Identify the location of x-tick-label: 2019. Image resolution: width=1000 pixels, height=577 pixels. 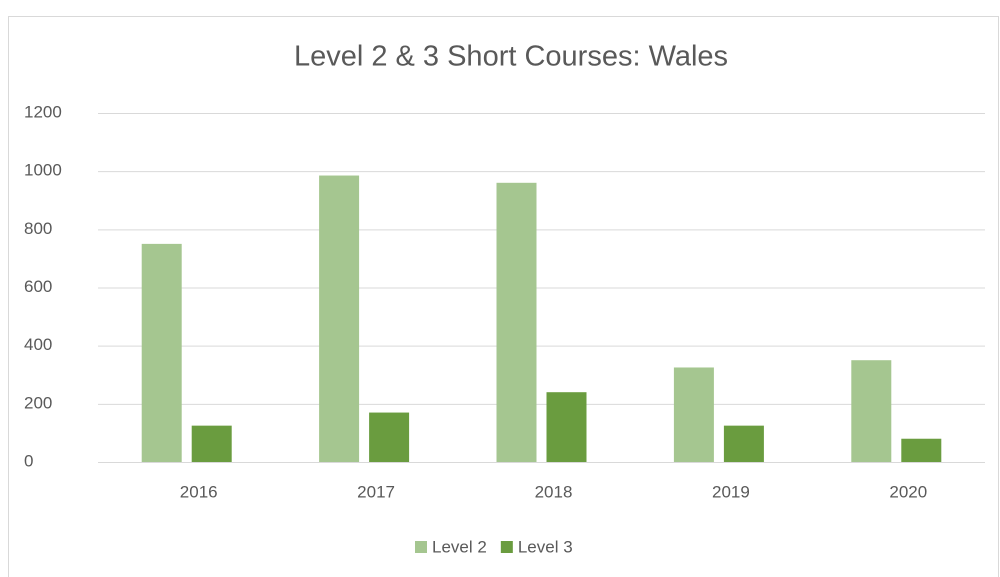
(731, 491).